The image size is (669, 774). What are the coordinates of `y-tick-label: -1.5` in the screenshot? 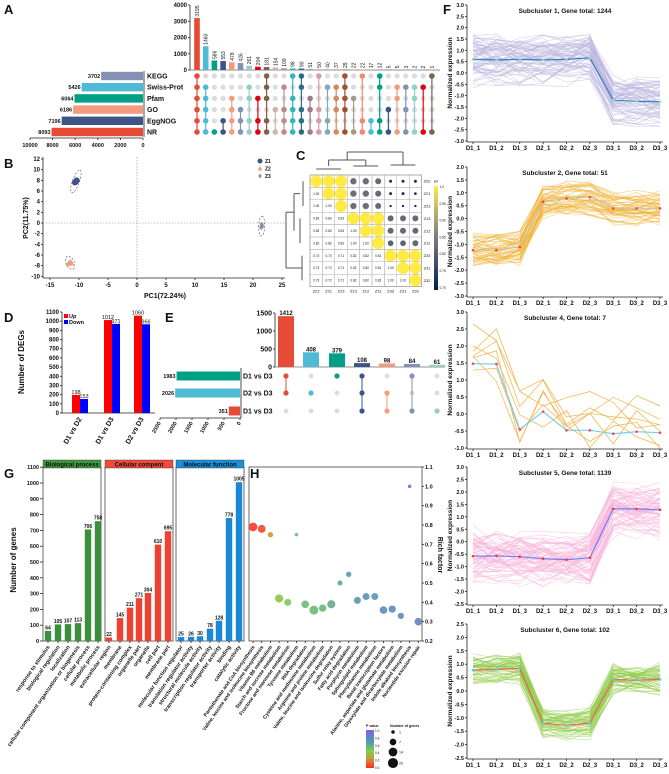 It's located at (459, 108).